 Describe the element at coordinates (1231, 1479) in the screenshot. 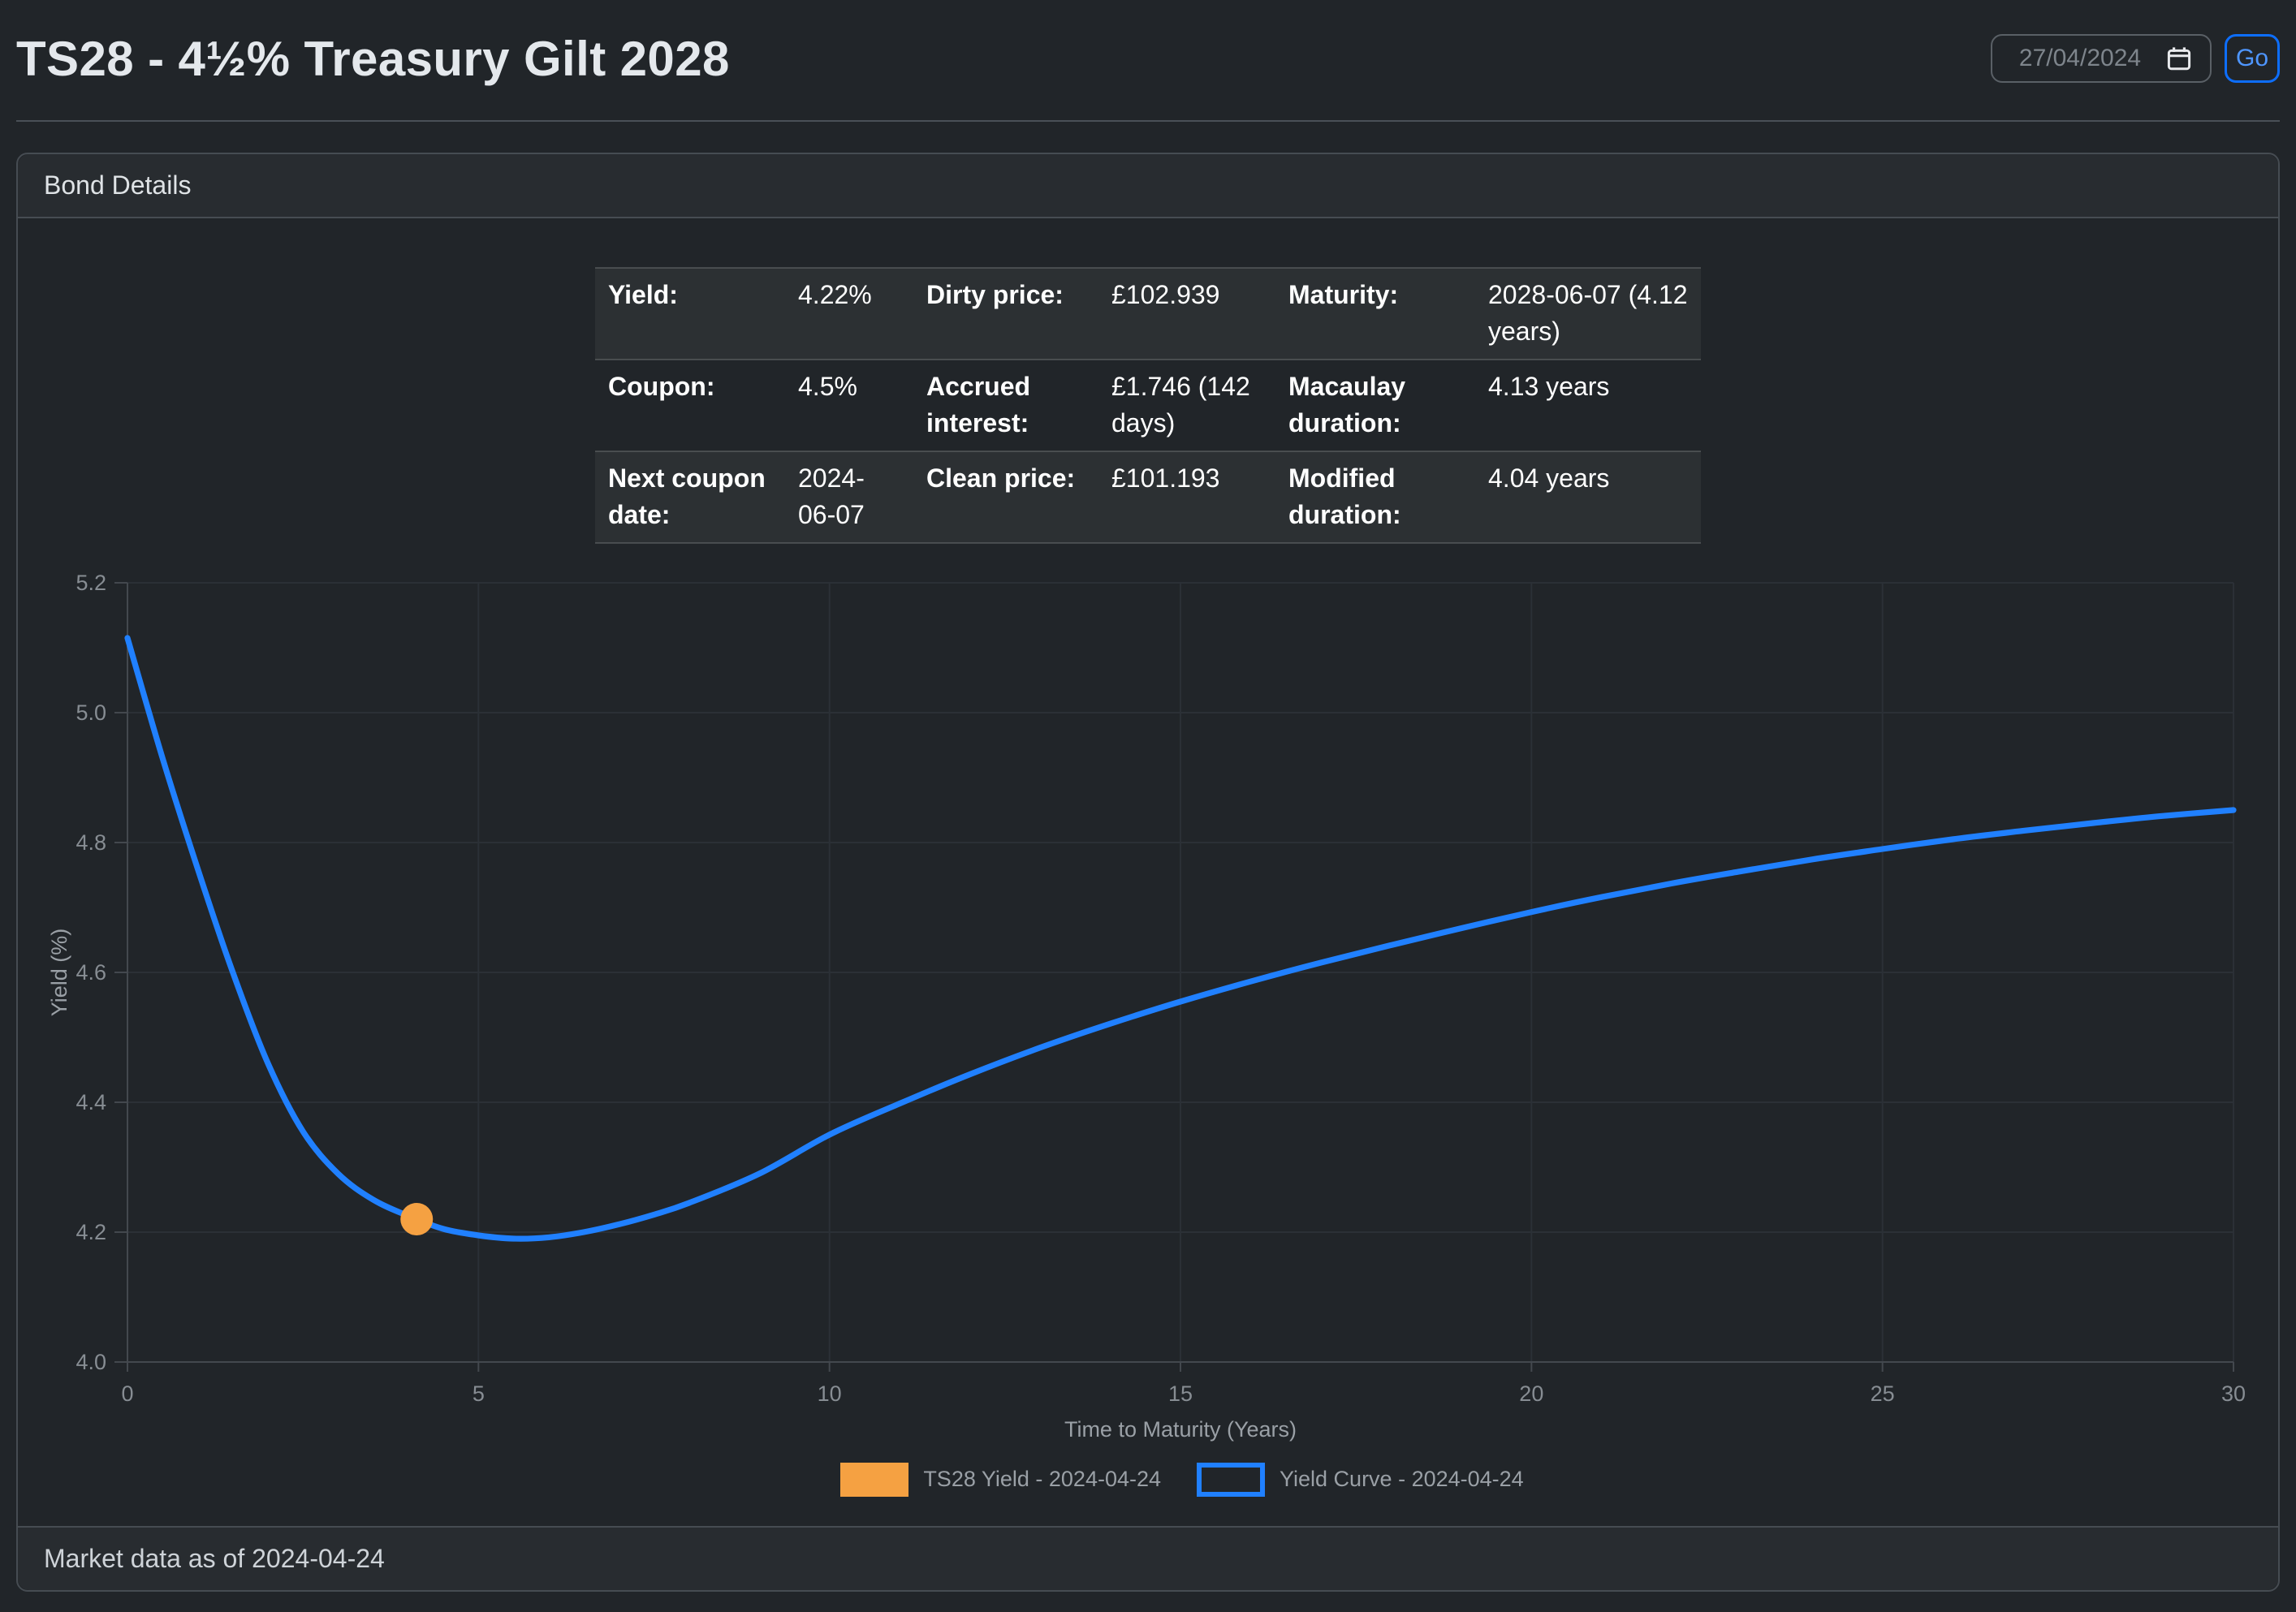

I see `legend-swatch-blue` at that location.